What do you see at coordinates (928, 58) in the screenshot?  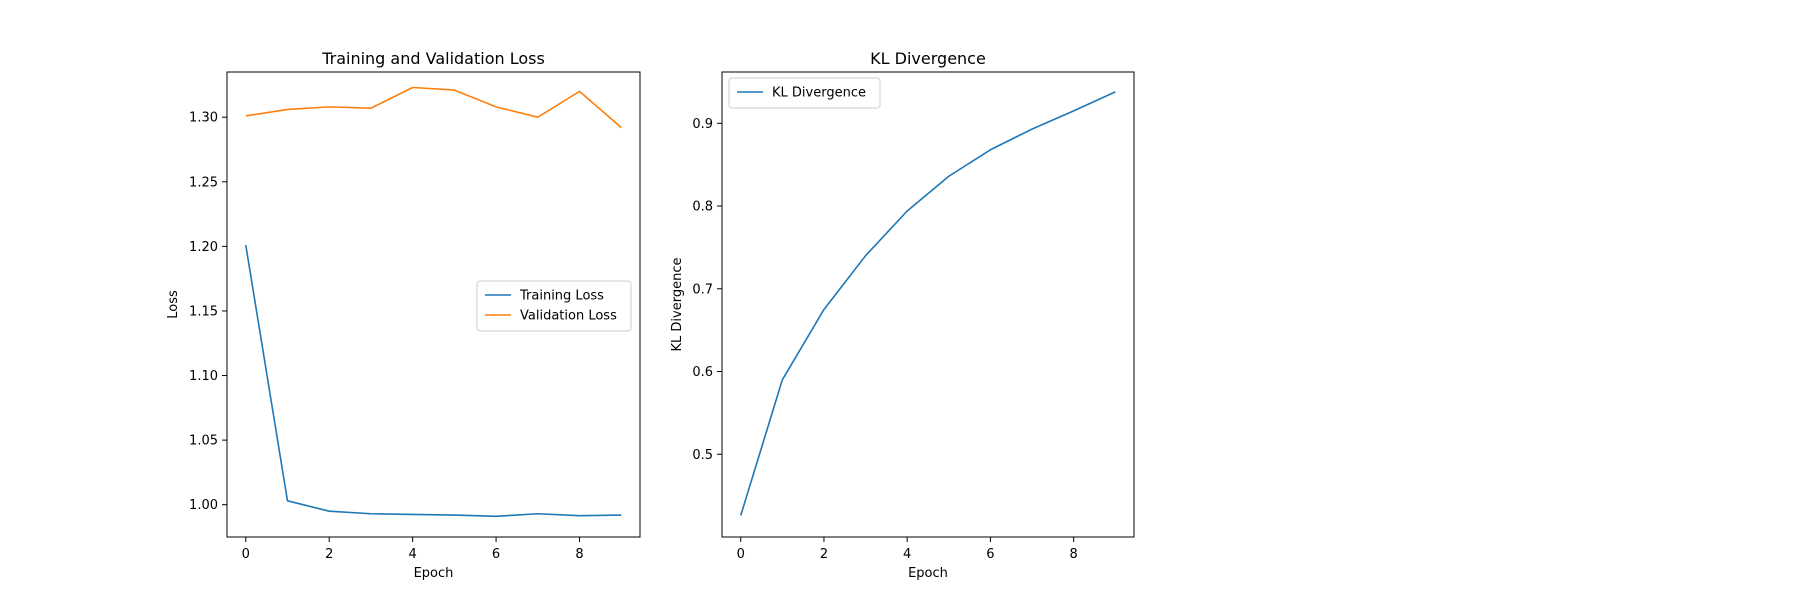 I see `chart-title: KL Divergence` at bounding box center [928, 58].